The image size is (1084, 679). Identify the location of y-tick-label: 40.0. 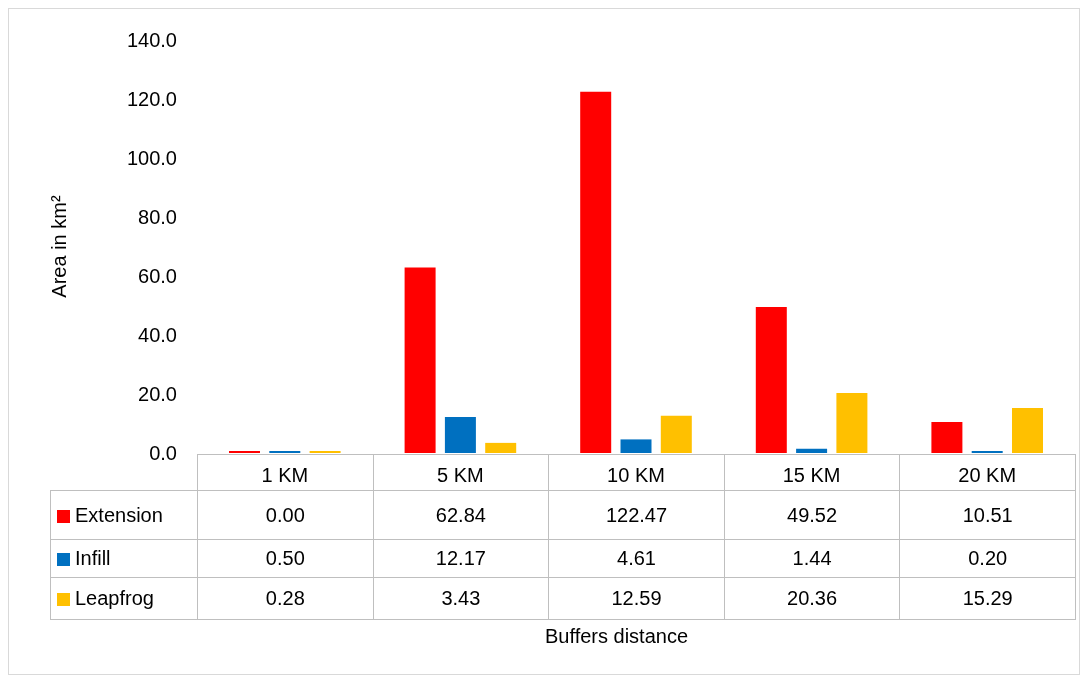
(157, 335).